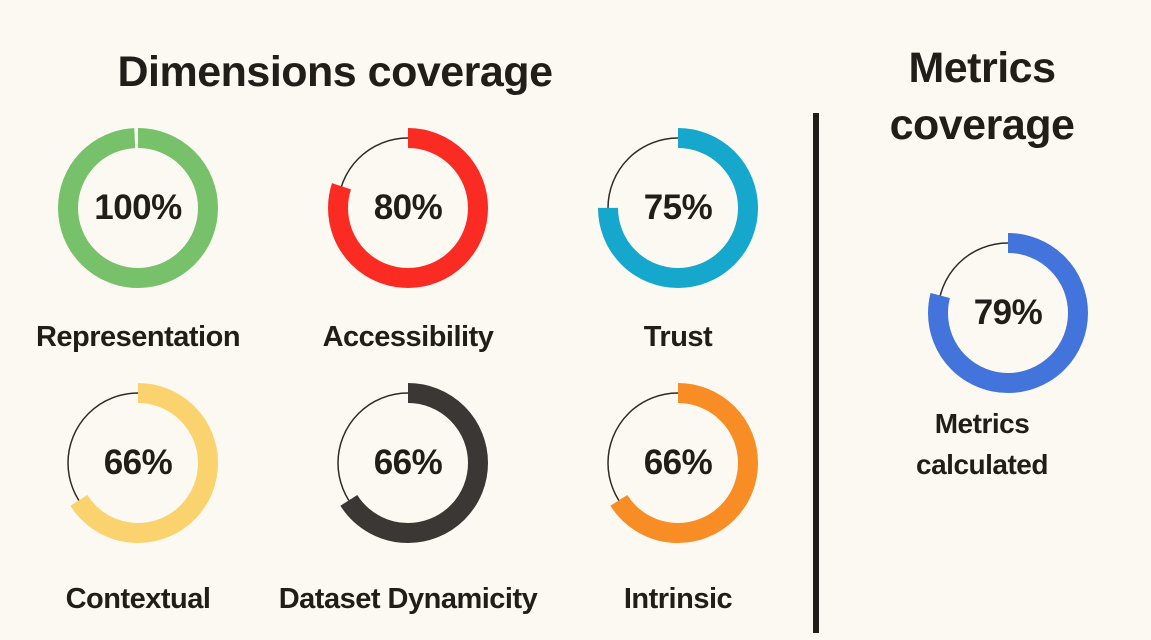 This screenshot has height=640, width=1151. I want to click on gauge-caption: Intrinsic, so click(678, 599).